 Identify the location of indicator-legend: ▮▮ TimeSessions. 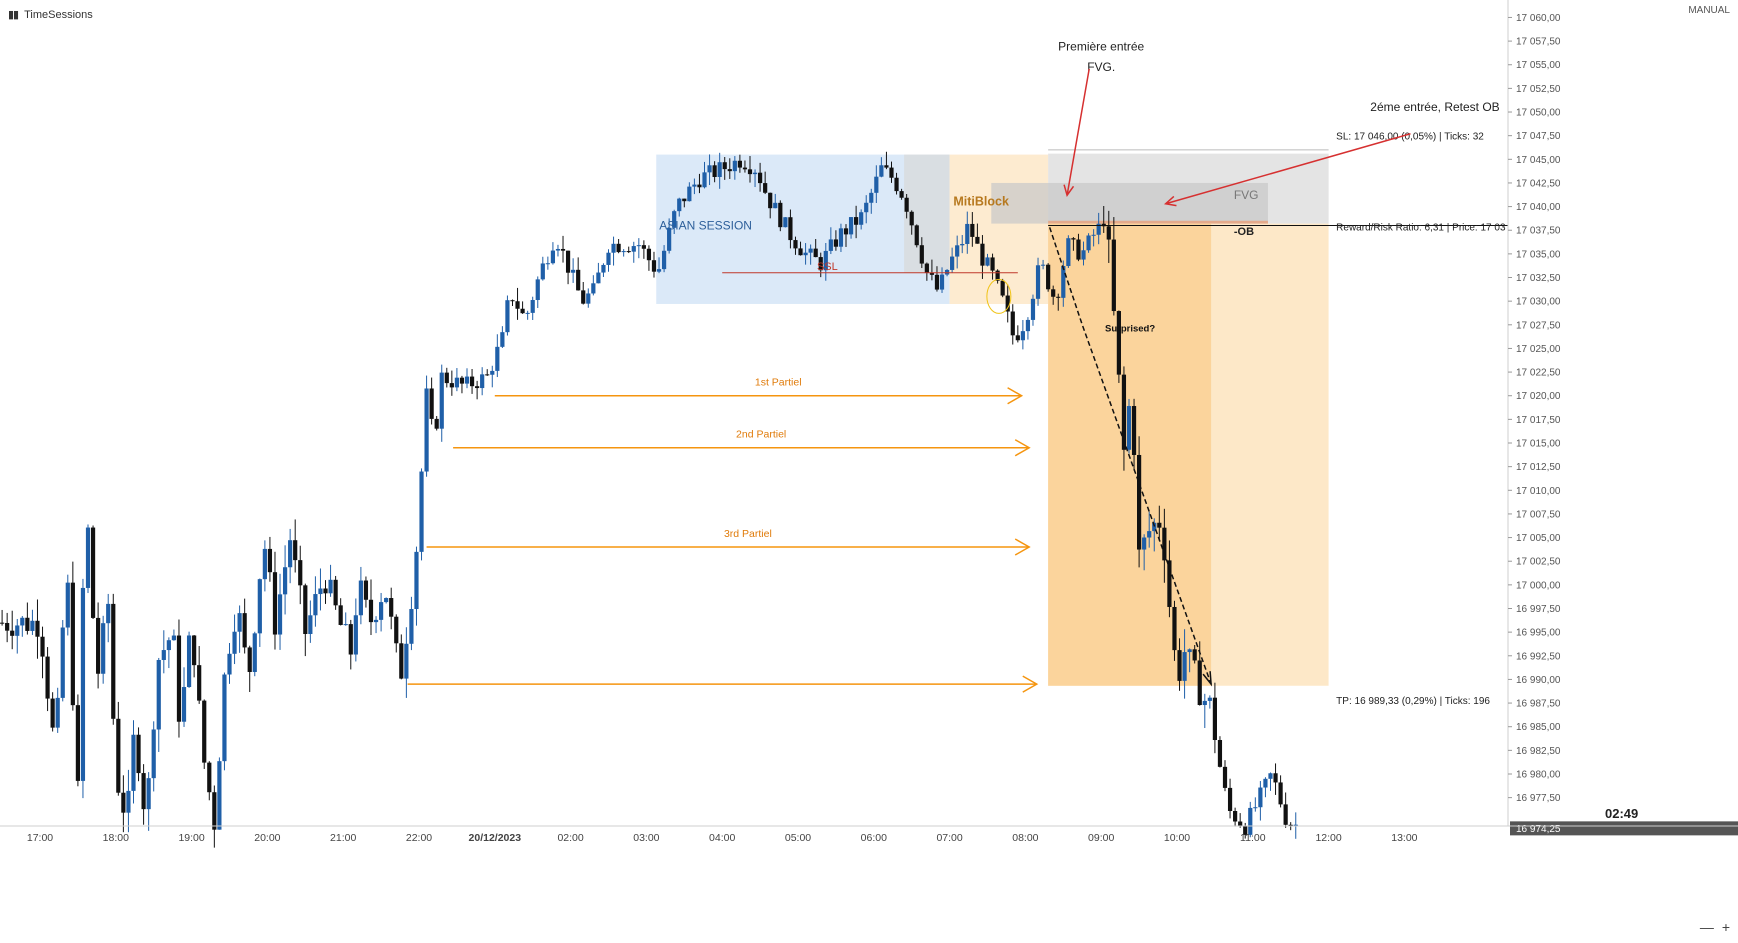
(50, 15).